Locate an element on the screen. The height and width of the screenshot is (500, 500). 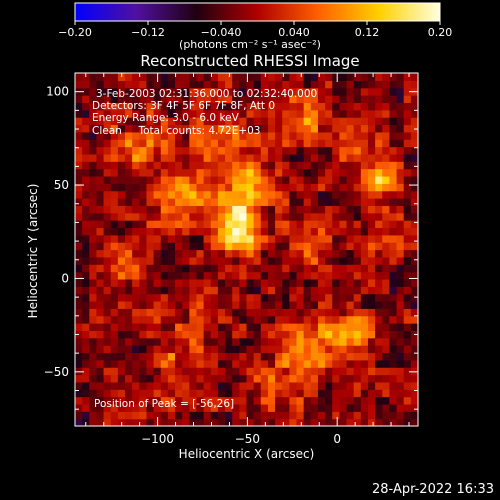
y-axis-label: Heliocentric Y (arcsec) is located at coordinates (33, 251).